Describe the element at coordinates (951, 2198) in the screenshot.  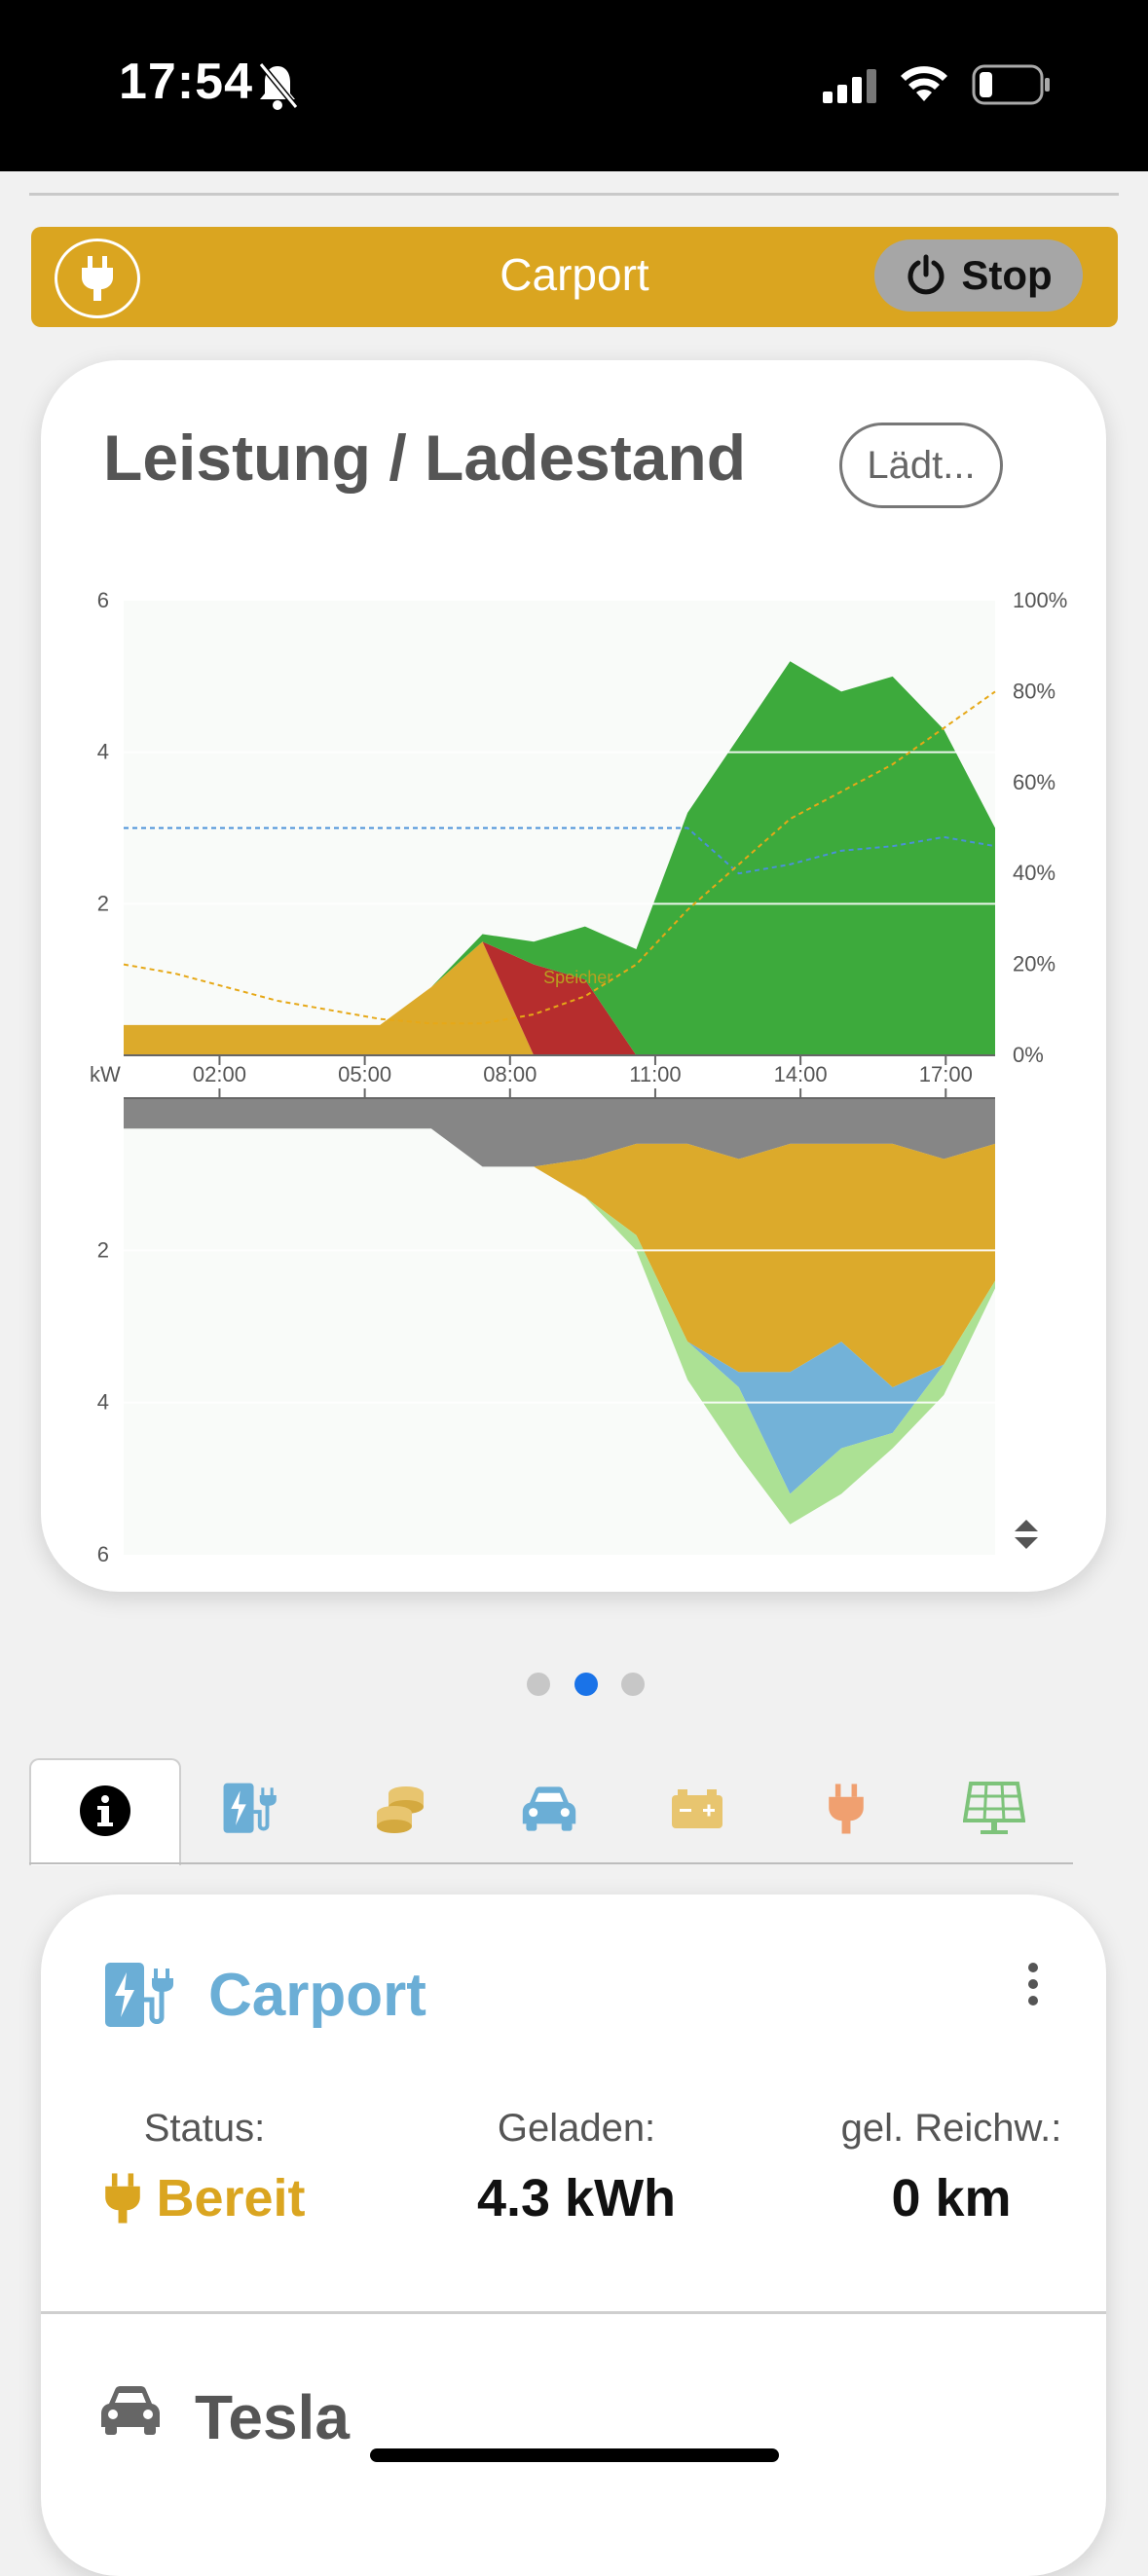
I see `range-value: 0 km` at that location.